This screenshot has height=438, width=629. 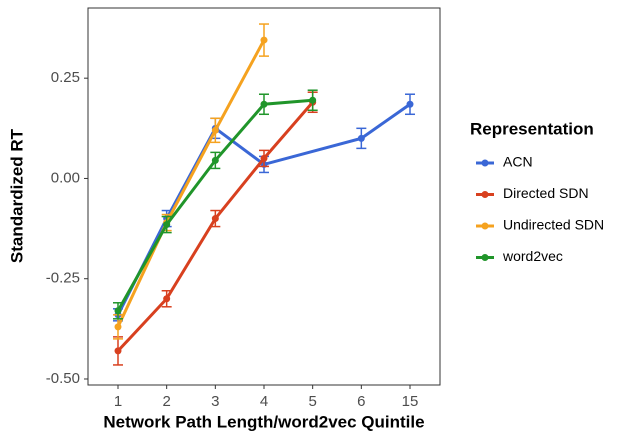 What do you see at coordinates (312, 401) in the screenshot?
I see `x-tick-label: 5` at bounding box center [312, 401].